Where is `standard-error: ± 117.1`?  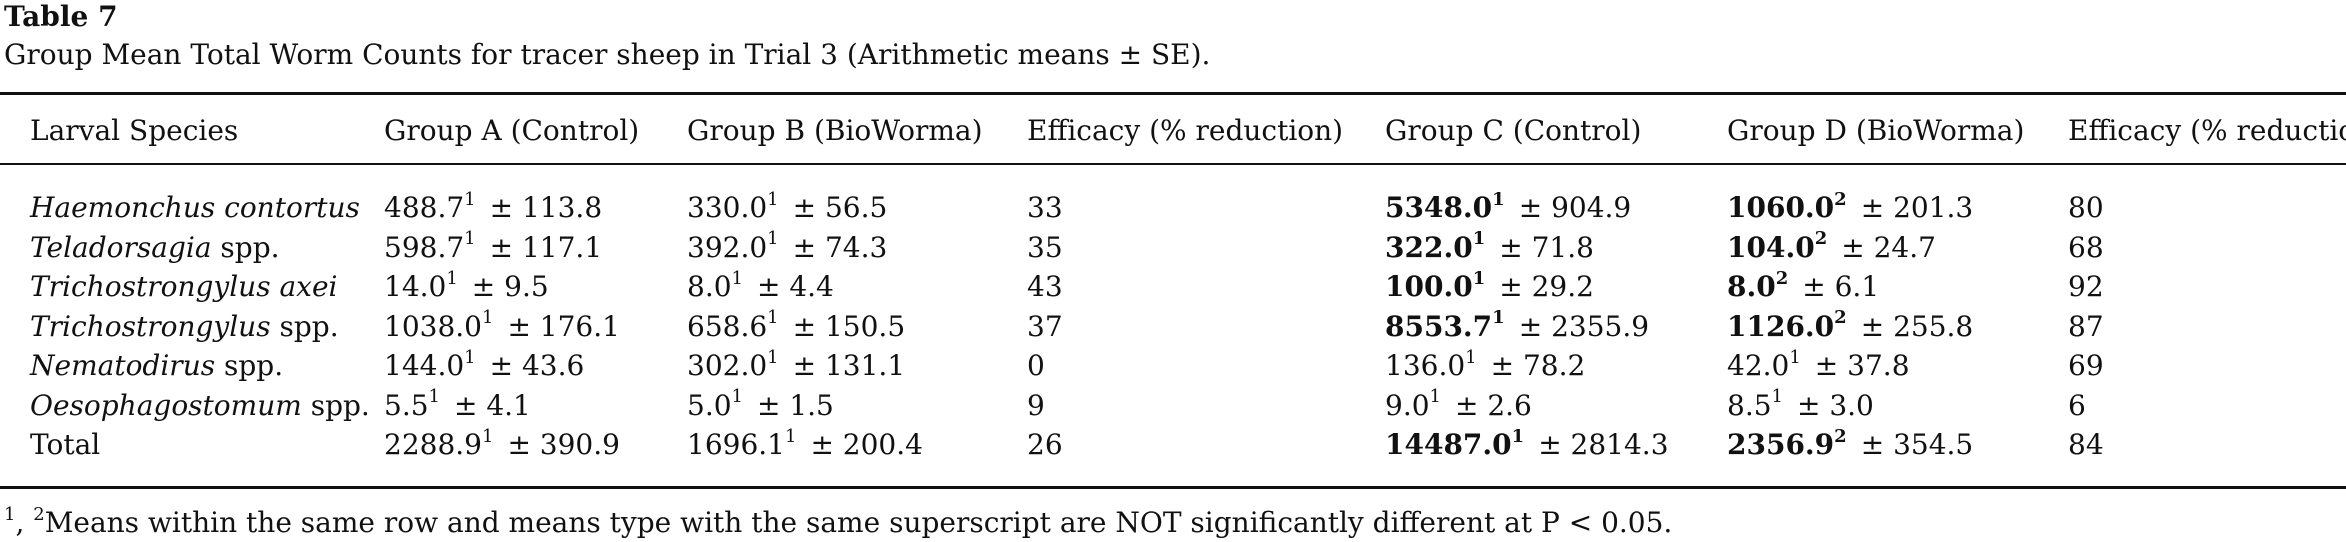
standard-error: ± 117.1 is located at coordinates (546, 247).